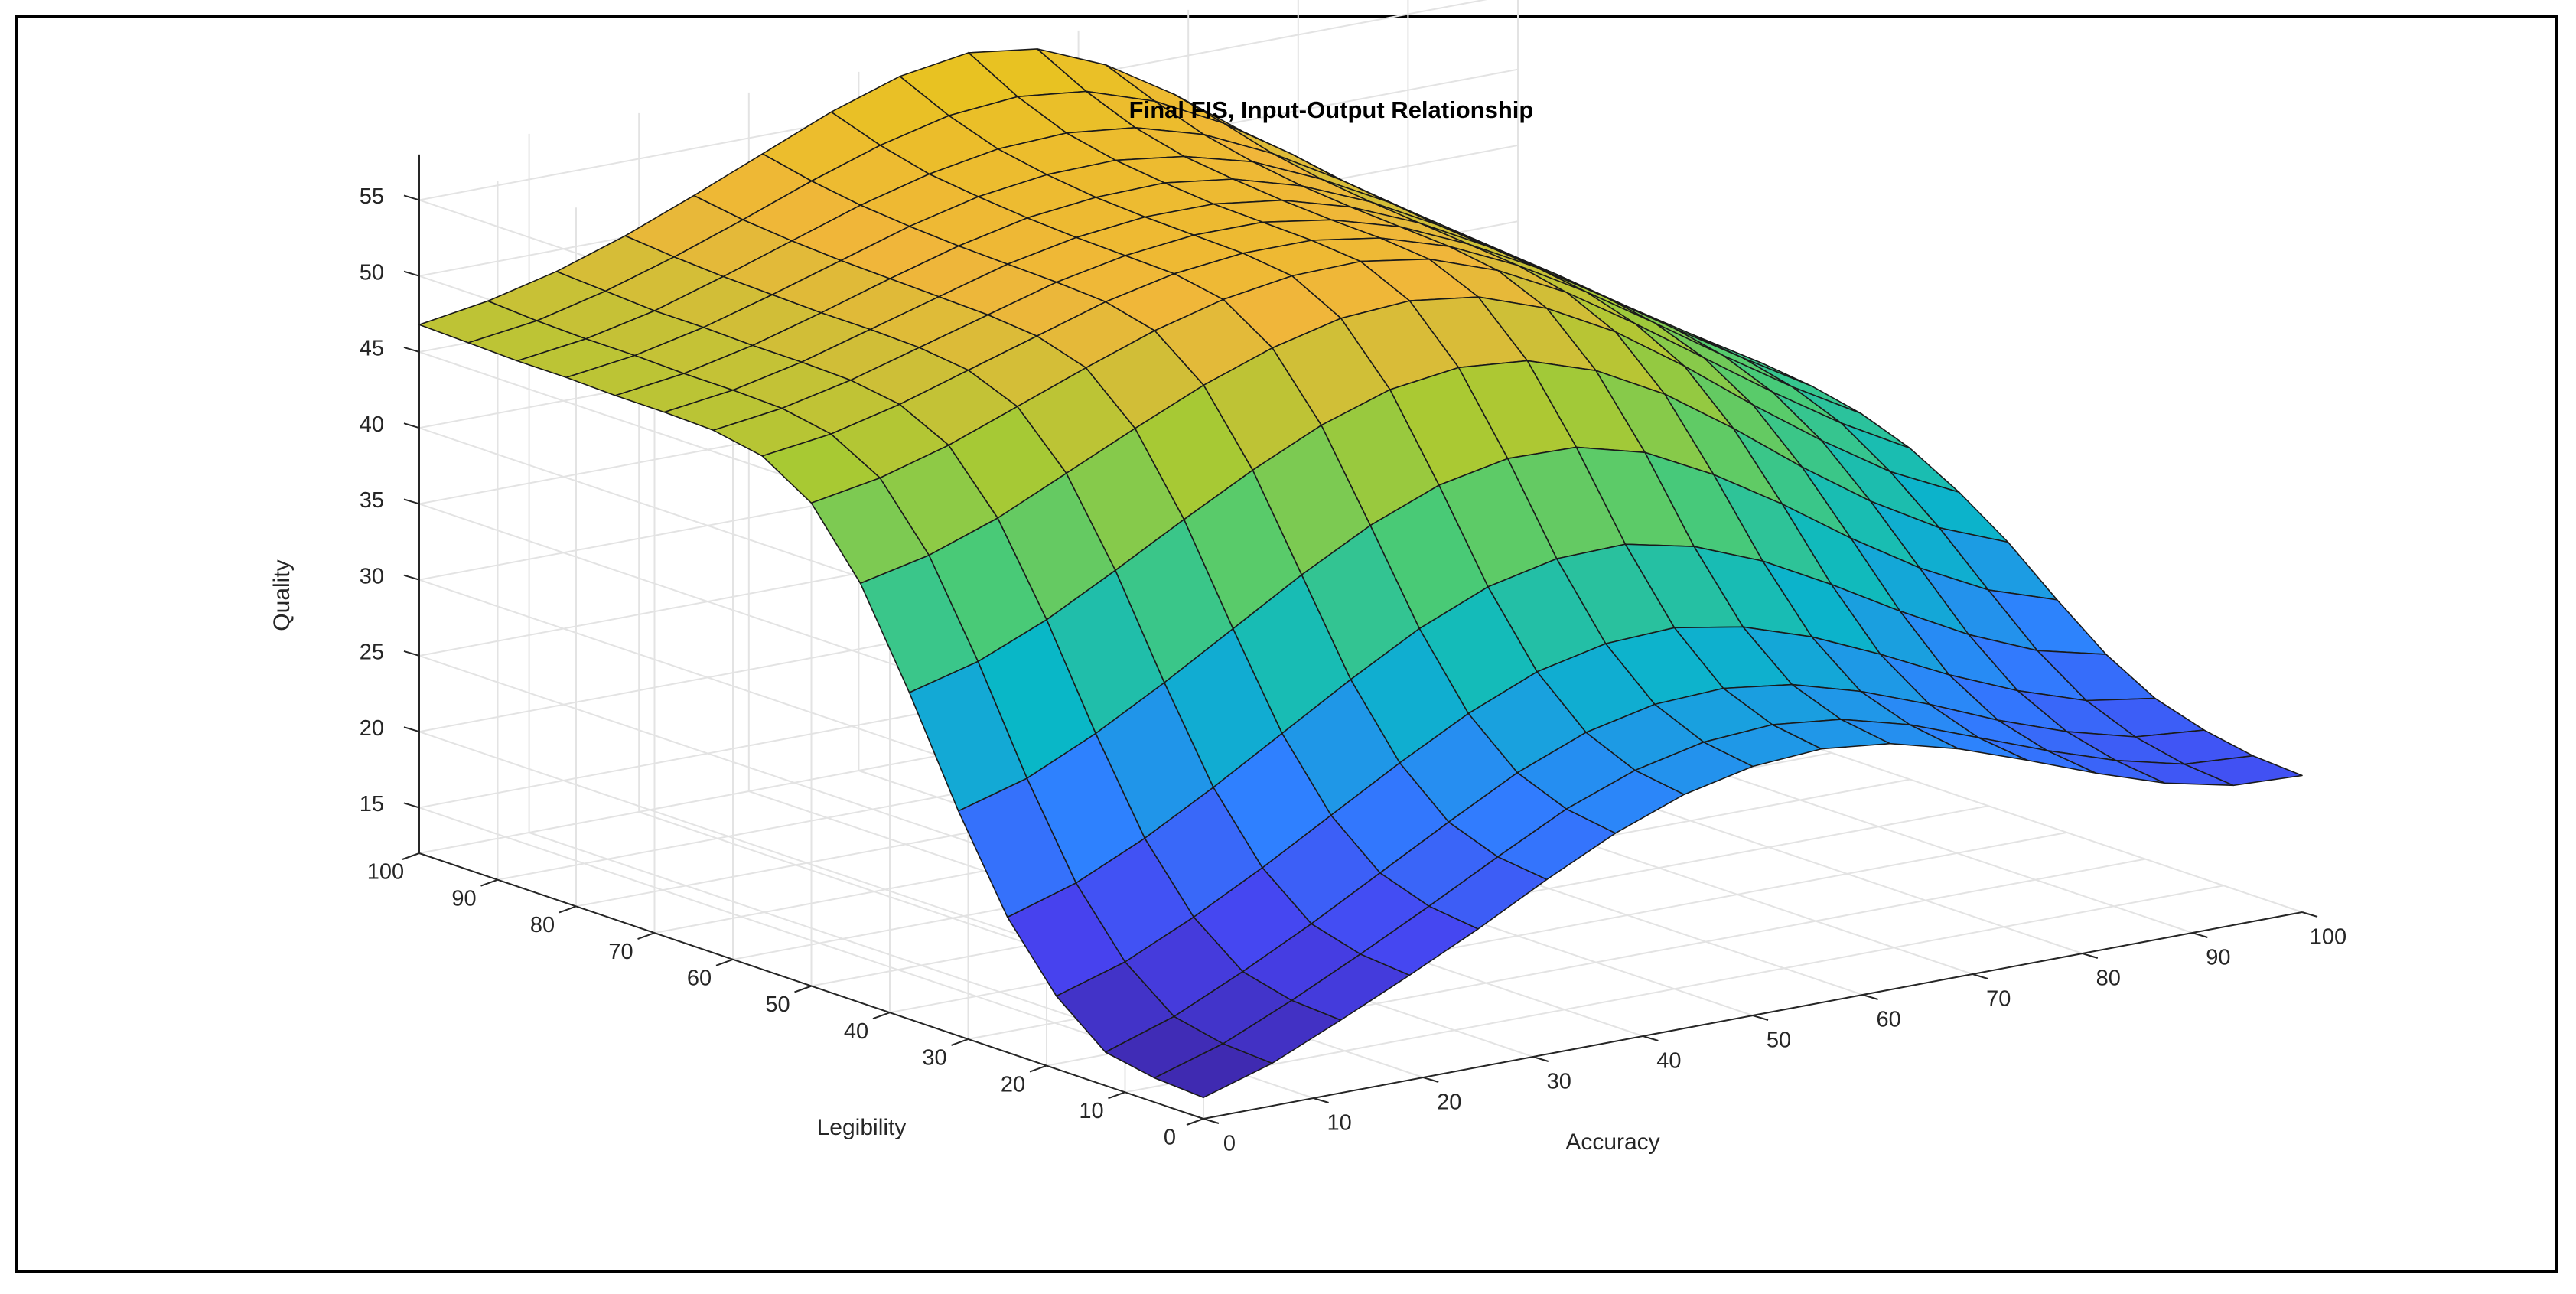  Describe the element at coordinates (282, 595) in the screenshot. I see `z-axis-label: Quality` at that location.